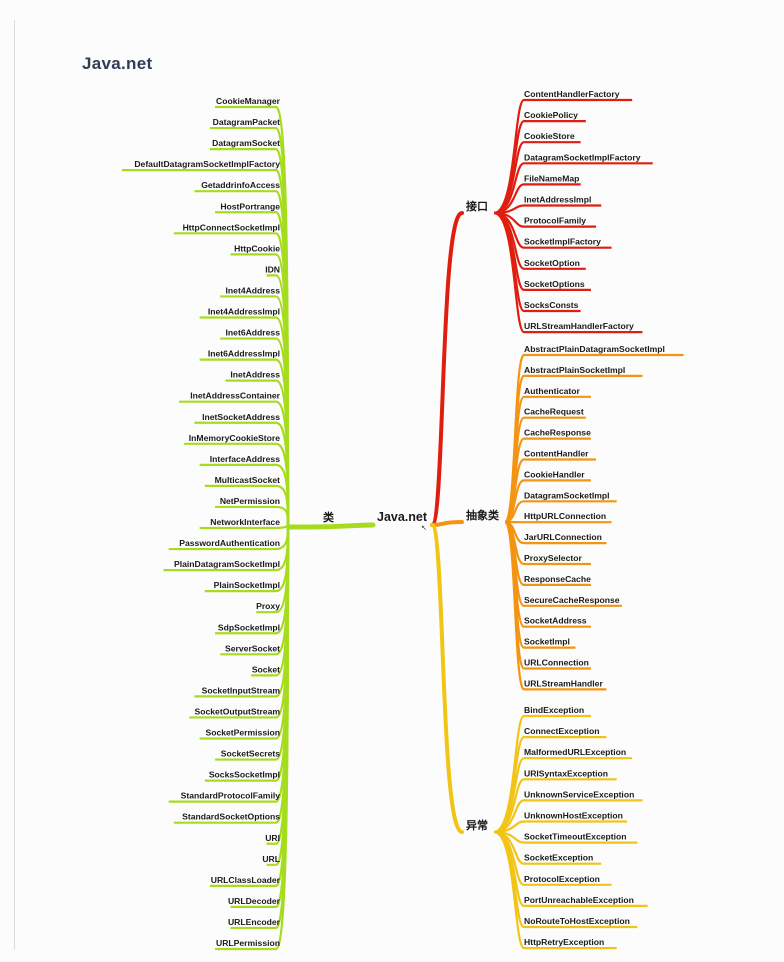 The width and height of the screenshot is (784, 962). What do you see at coordinates (551, 305) in the screenshot?
I see `interfaces-socks-consts: SocksConsts` at bounding box center [551, 305].